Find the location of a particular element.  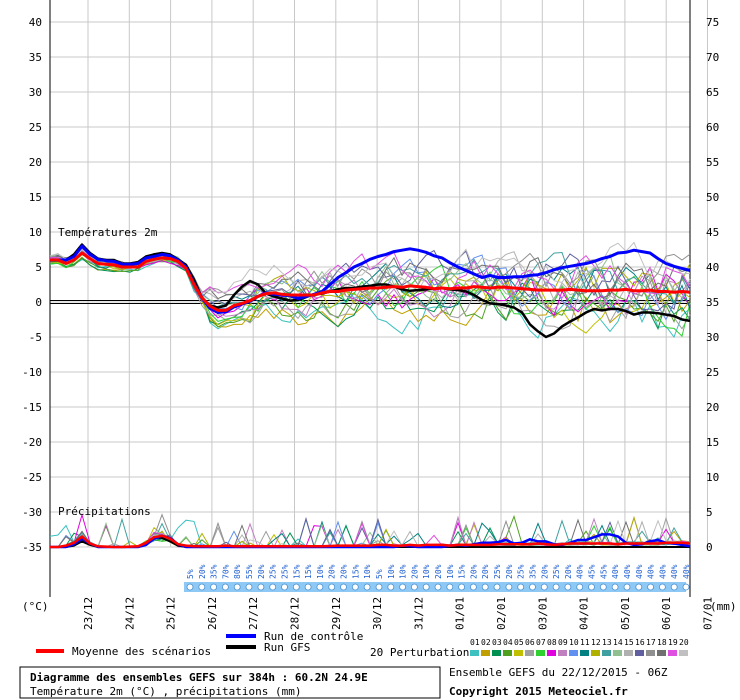

left-tick-label: 25 is located at coordinates (35, 127).